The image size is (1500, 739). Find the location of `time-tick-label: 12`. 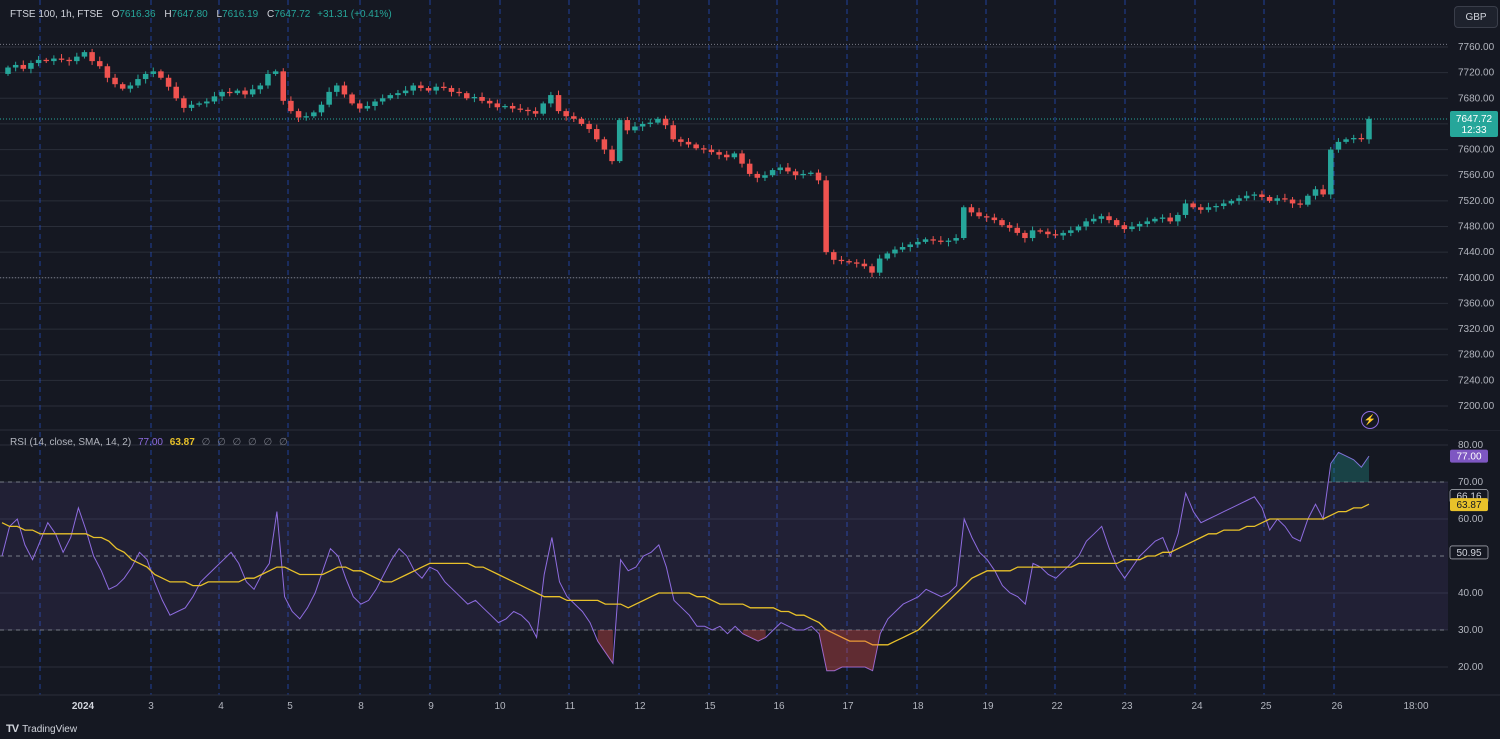

time-tick-label: 12 is located at coordinates (640, 706).